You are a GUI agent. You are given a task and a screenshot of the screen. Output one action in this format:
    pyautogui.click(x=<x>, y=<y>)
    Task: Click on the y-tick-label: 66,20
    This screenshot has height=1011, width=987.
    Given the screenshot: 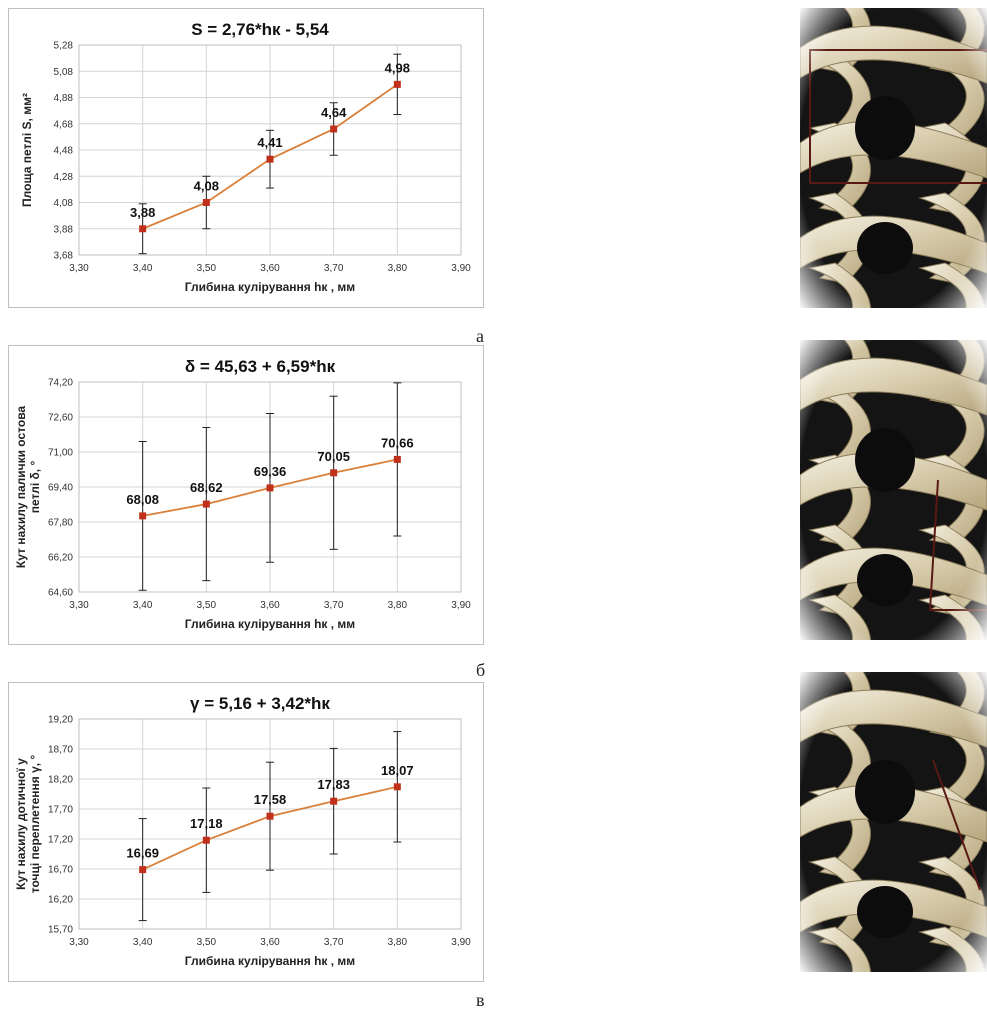 What is the action you would take?
    pyautogui.click(x=60, y=558)
    